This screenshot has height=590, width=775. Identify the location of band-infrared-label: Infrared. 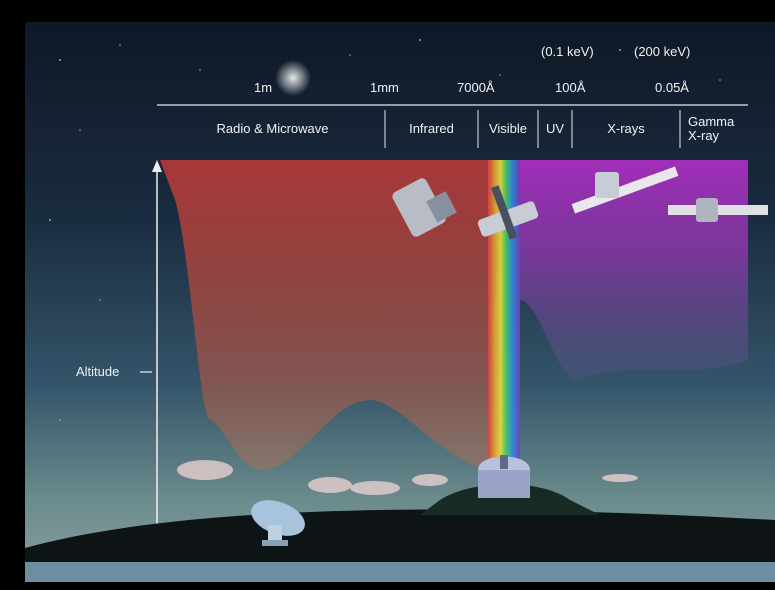
(431, 128).